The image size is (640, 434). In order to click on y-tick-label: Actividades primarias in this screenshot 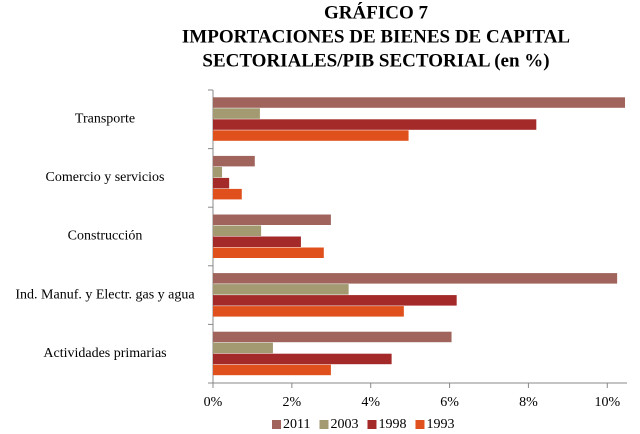, I will do `click(104, 353)`.